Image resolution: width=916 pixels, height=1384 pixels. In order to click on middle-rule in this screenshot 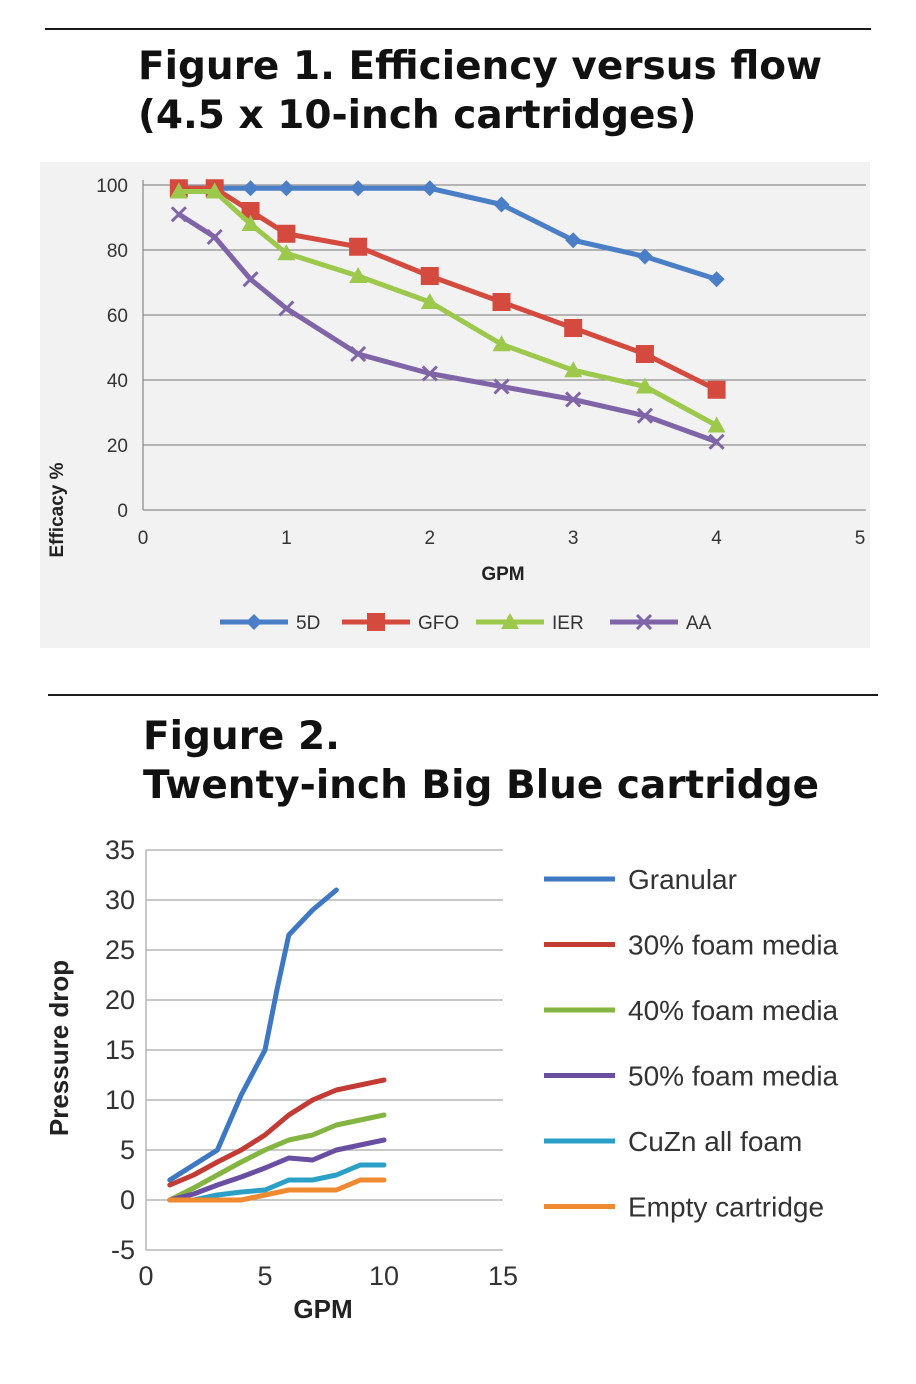, I will do `click(463, 695)`.